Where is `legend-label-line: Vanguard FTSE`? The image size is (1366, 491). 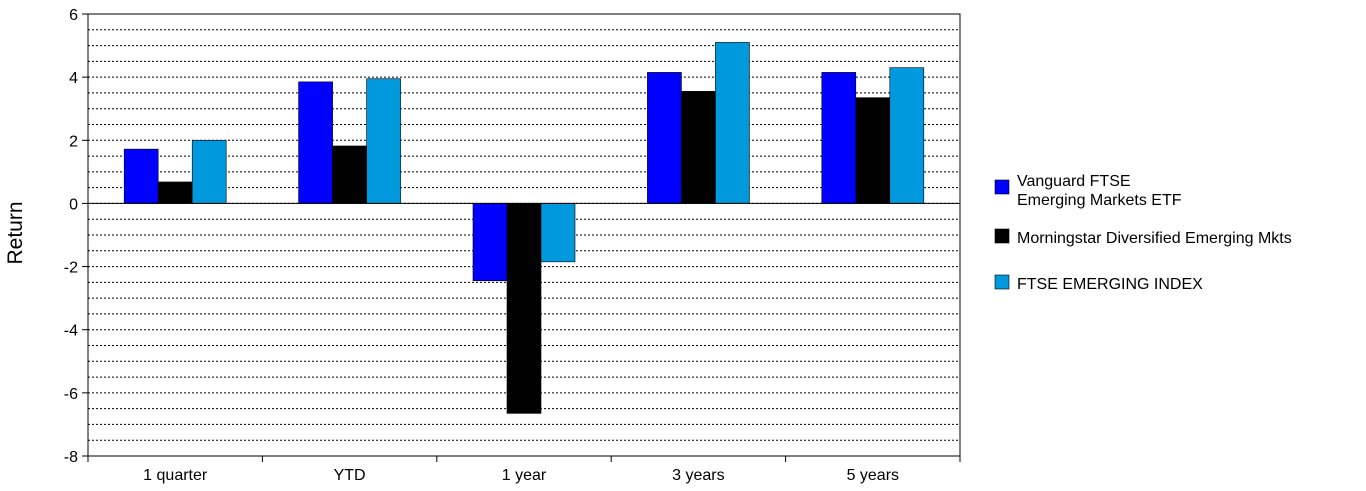
legend-label-line: Vanguard FTSE is located at coordinates (1074, 181).